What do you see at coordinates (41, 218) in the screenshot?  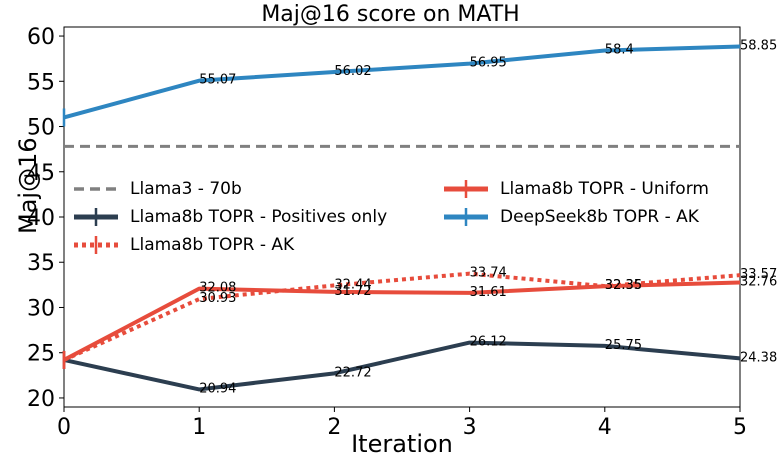 I see `y-tick-label-4: 40` at bounding box center [41, 218].